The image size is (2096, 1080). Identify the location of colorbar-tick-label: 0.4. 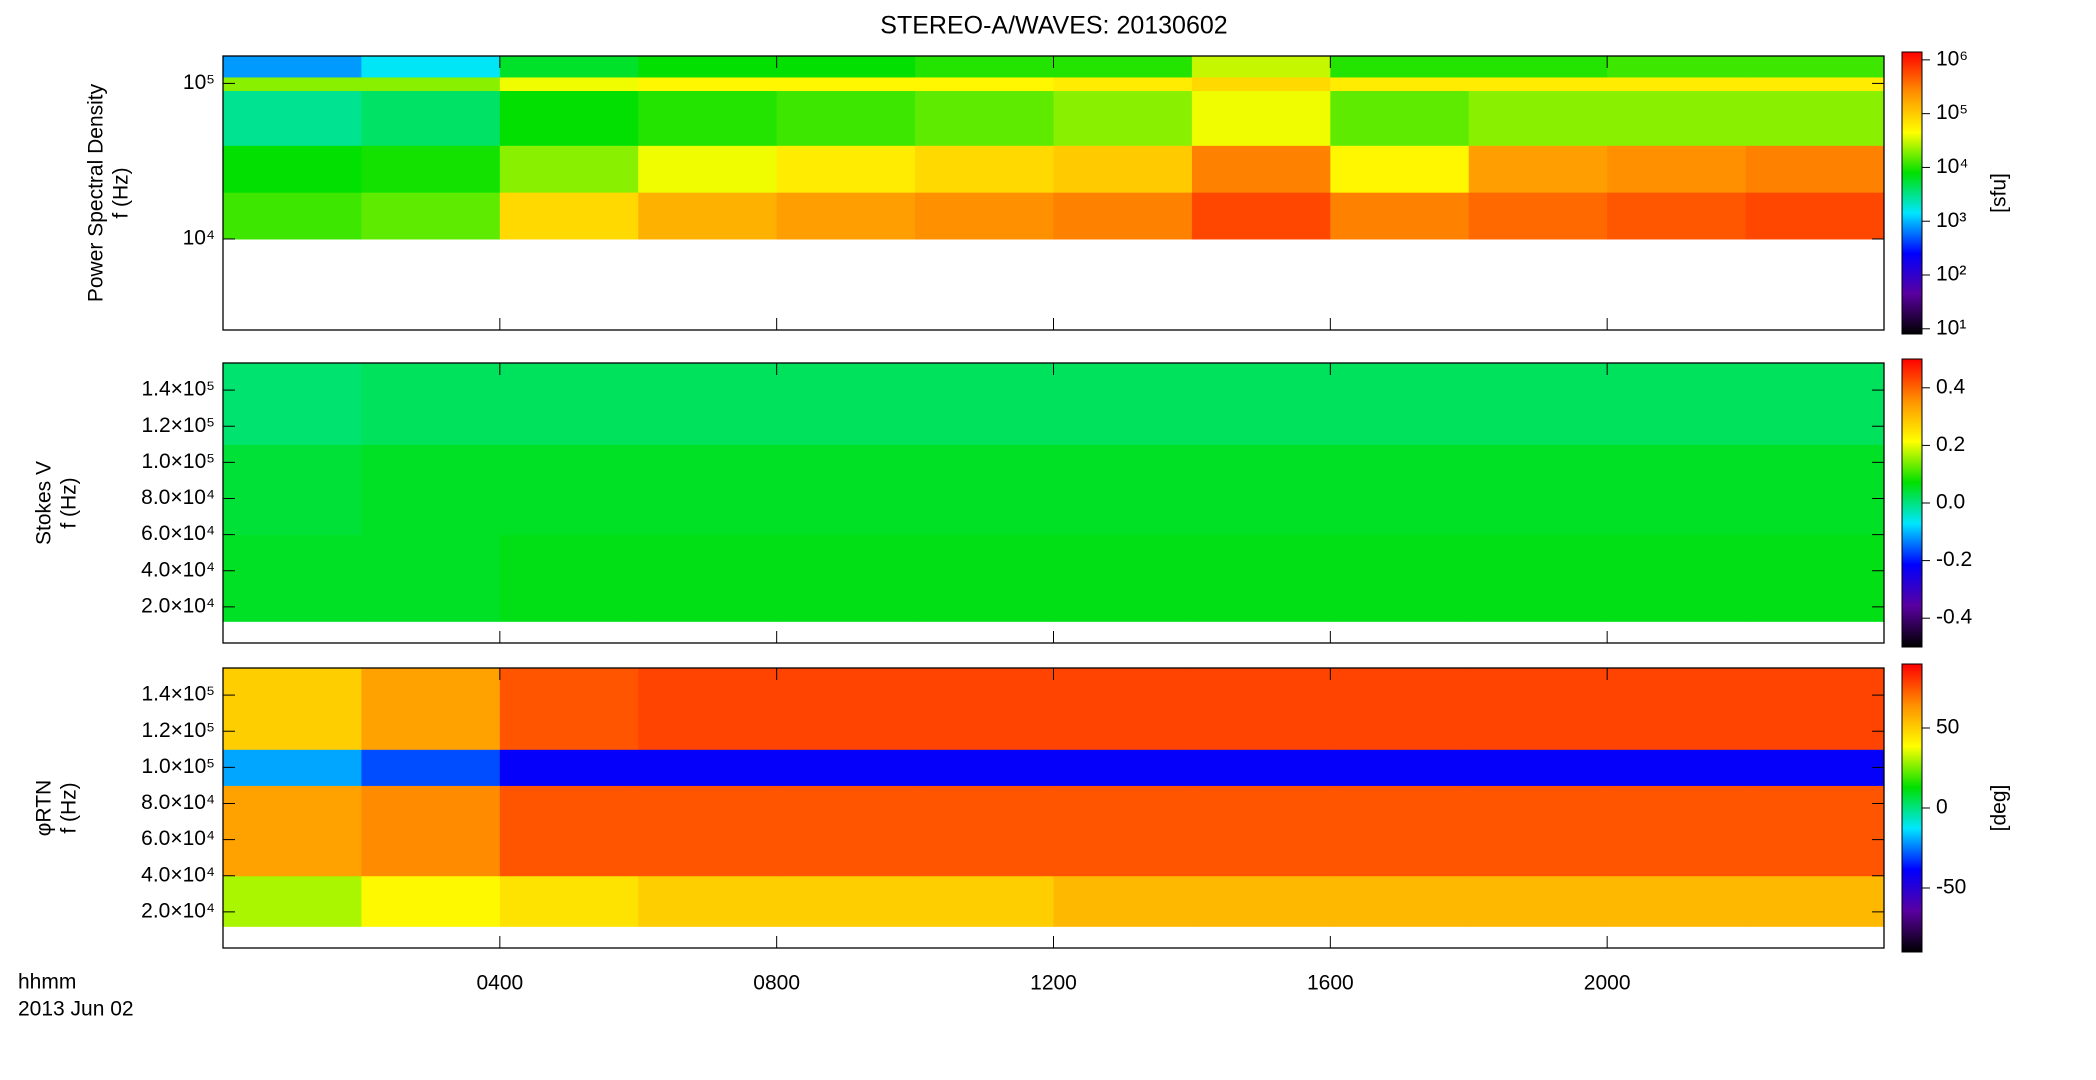
(1951, 386).